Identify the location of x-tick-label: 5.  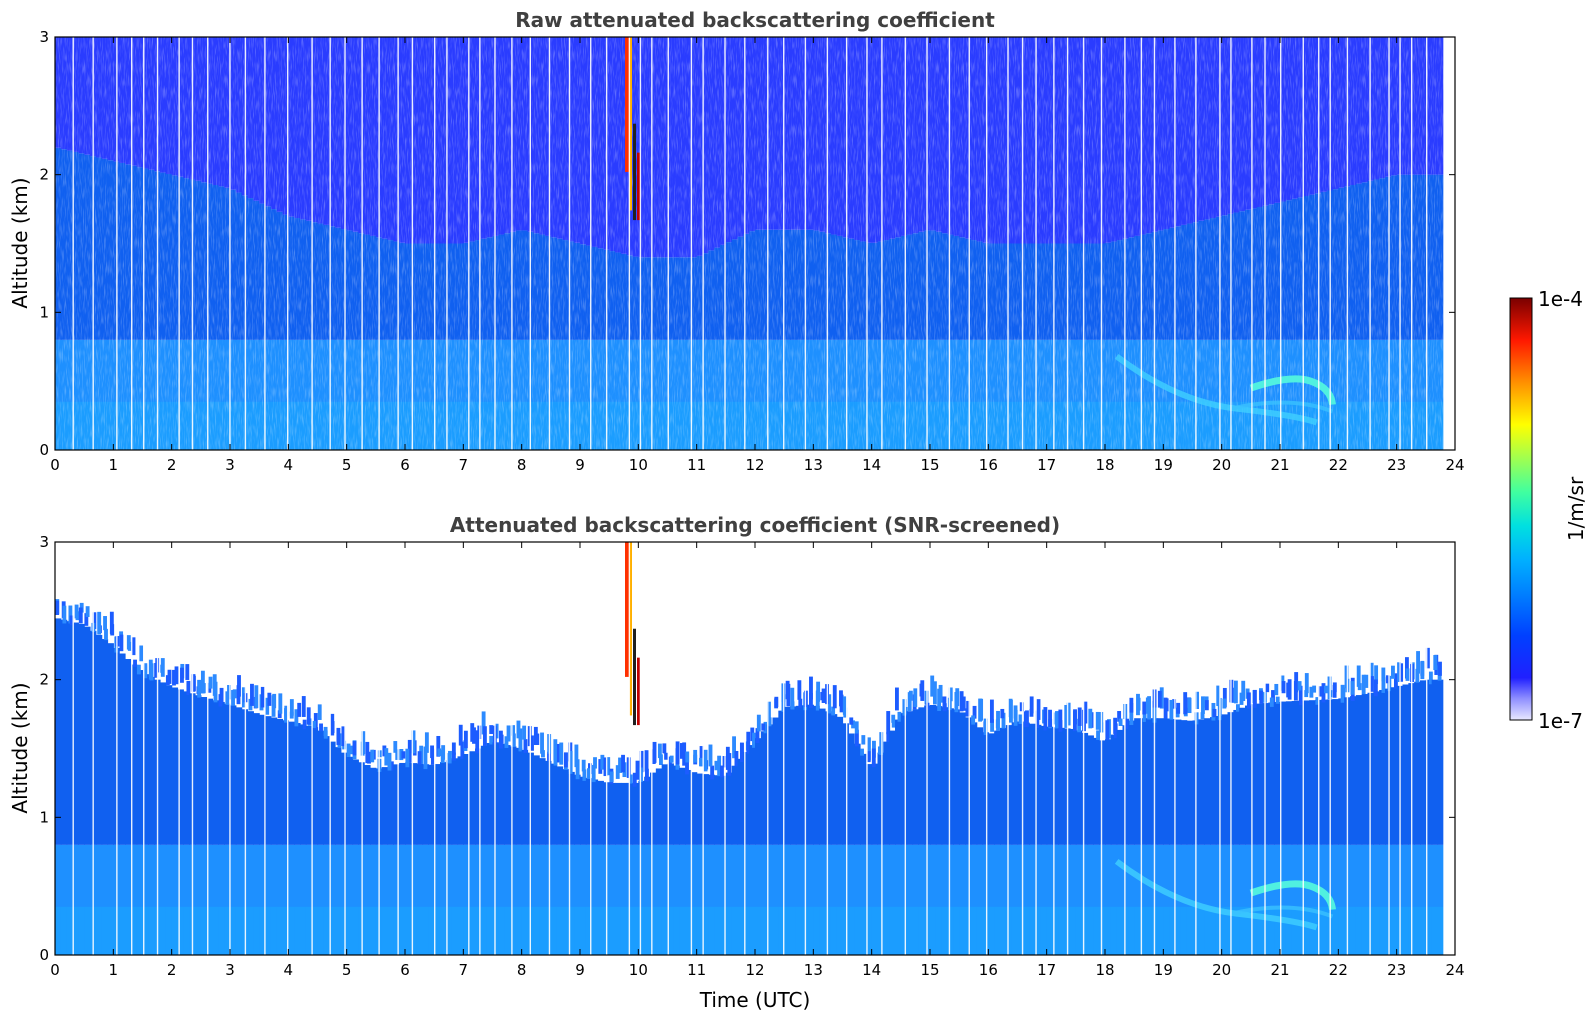
(347, 970).